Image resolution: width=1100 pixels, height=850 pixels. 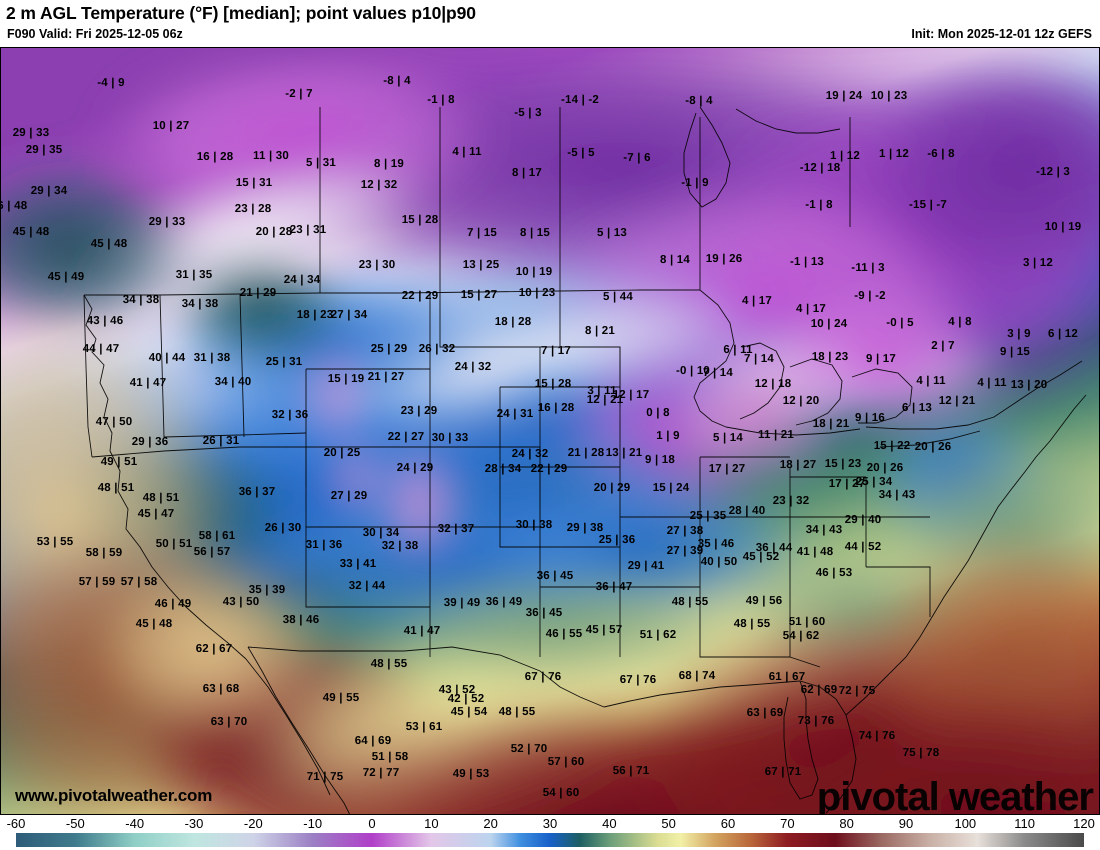 I want to click on point-value: 42 | 52, so click(x=466, y=699).